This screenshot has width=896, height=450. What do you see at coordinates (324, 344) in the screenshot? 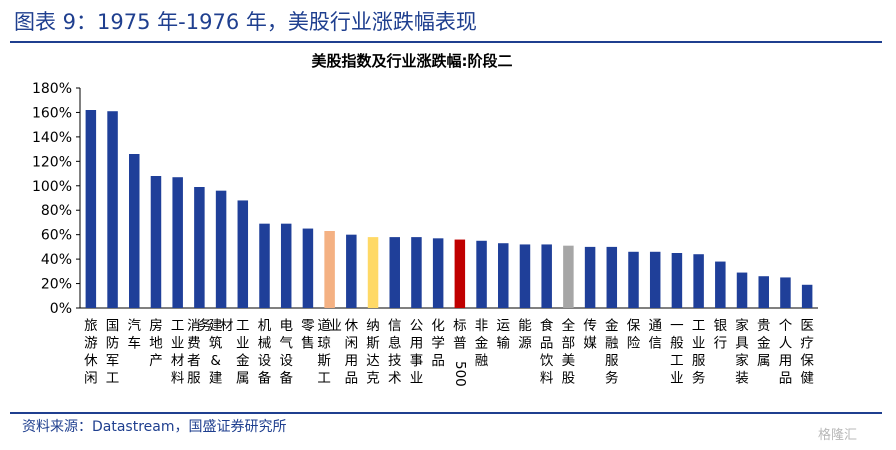
I see `x-tick-char: 琼` at bounding box center [324, 344].